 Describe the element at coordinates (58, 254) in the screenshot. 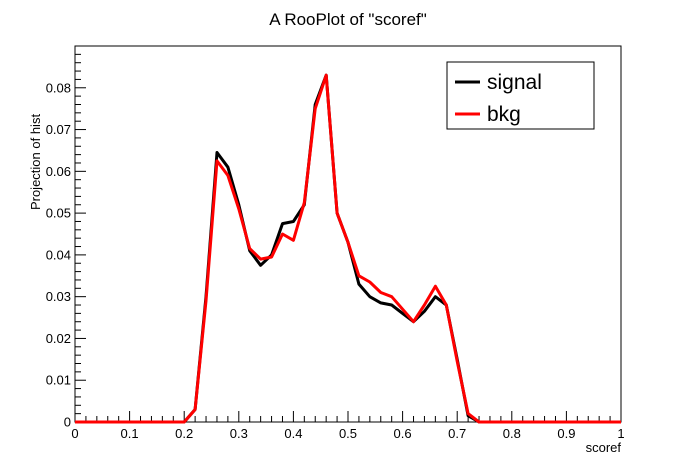

I see `y-tick-label: 0.04` at that location.